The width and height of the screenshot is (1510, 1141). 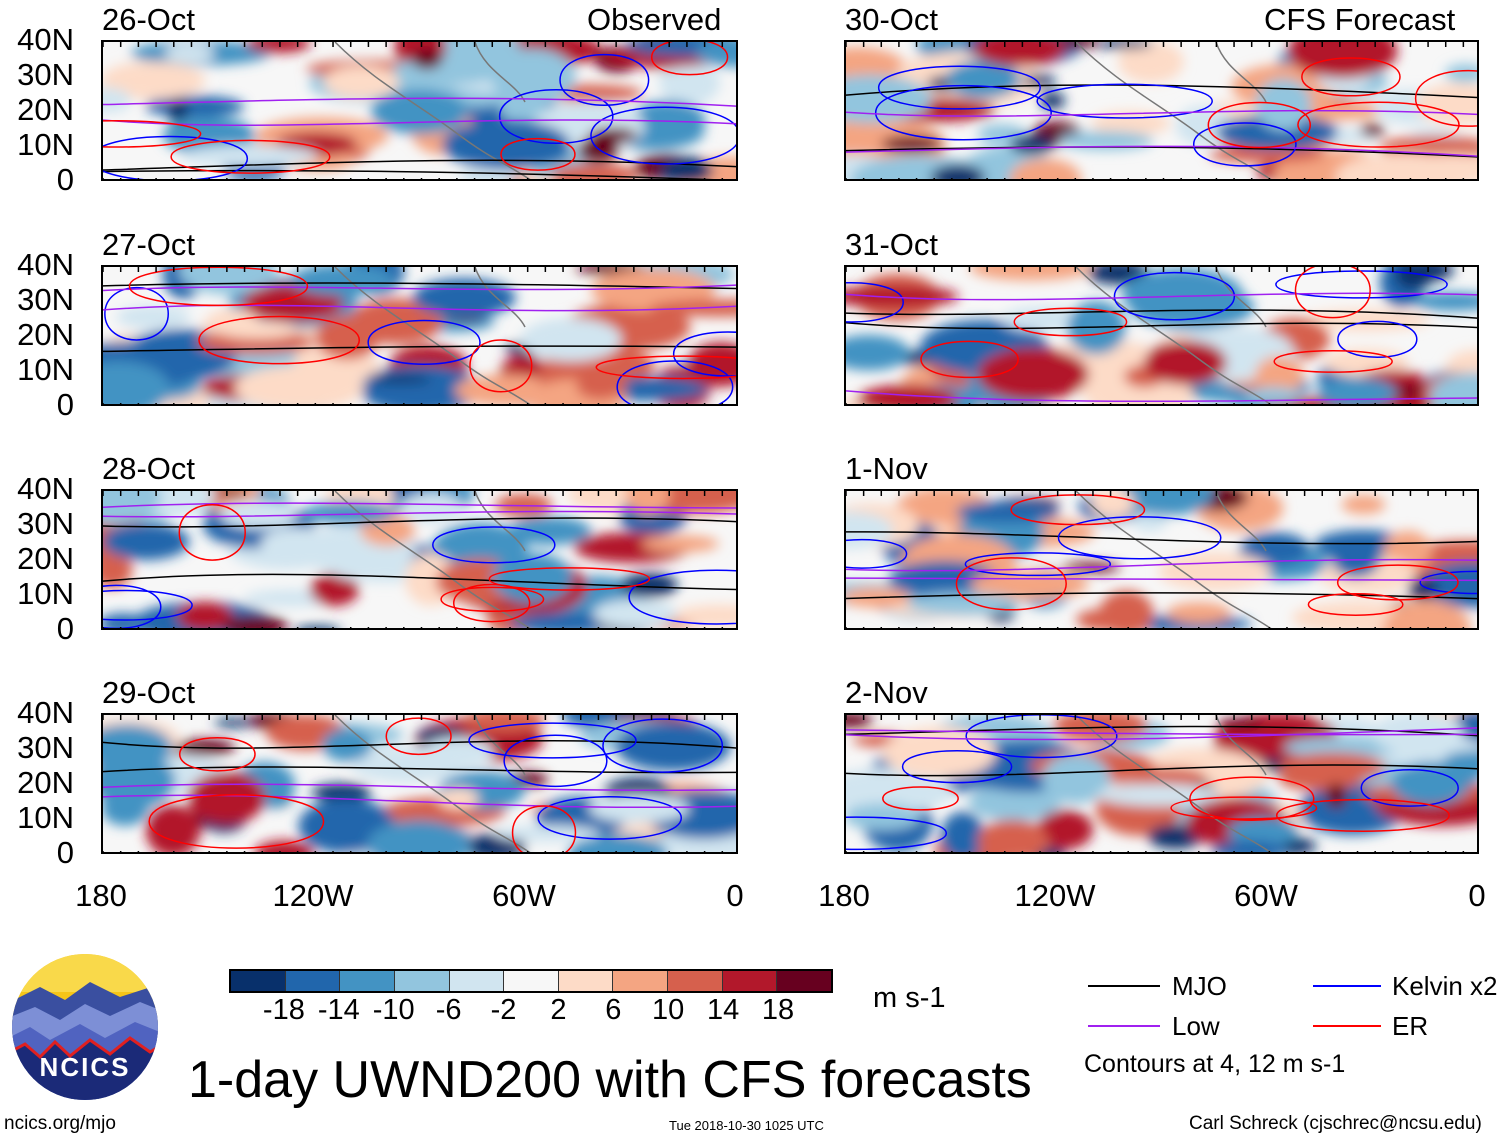 What do you see at coordinates (1445, 986) in the screenshot?
I see `legend-label-kelvin: Kelvin x2` at bounding box center [1445, 986].